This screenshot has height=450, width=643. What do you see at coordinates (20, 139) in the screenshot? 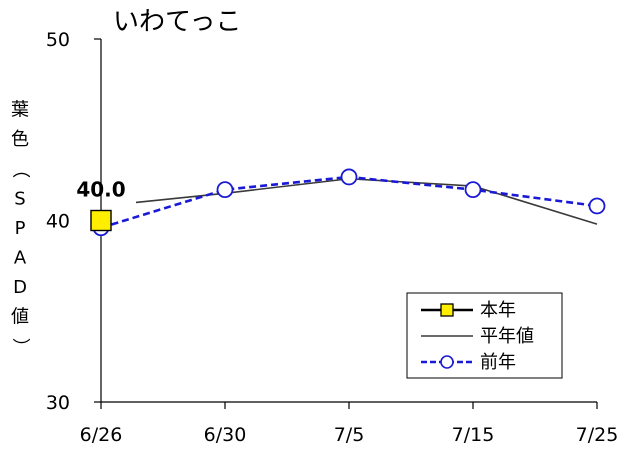
I see `y-axis-label-char: 色` at bounding box center [20, 139].